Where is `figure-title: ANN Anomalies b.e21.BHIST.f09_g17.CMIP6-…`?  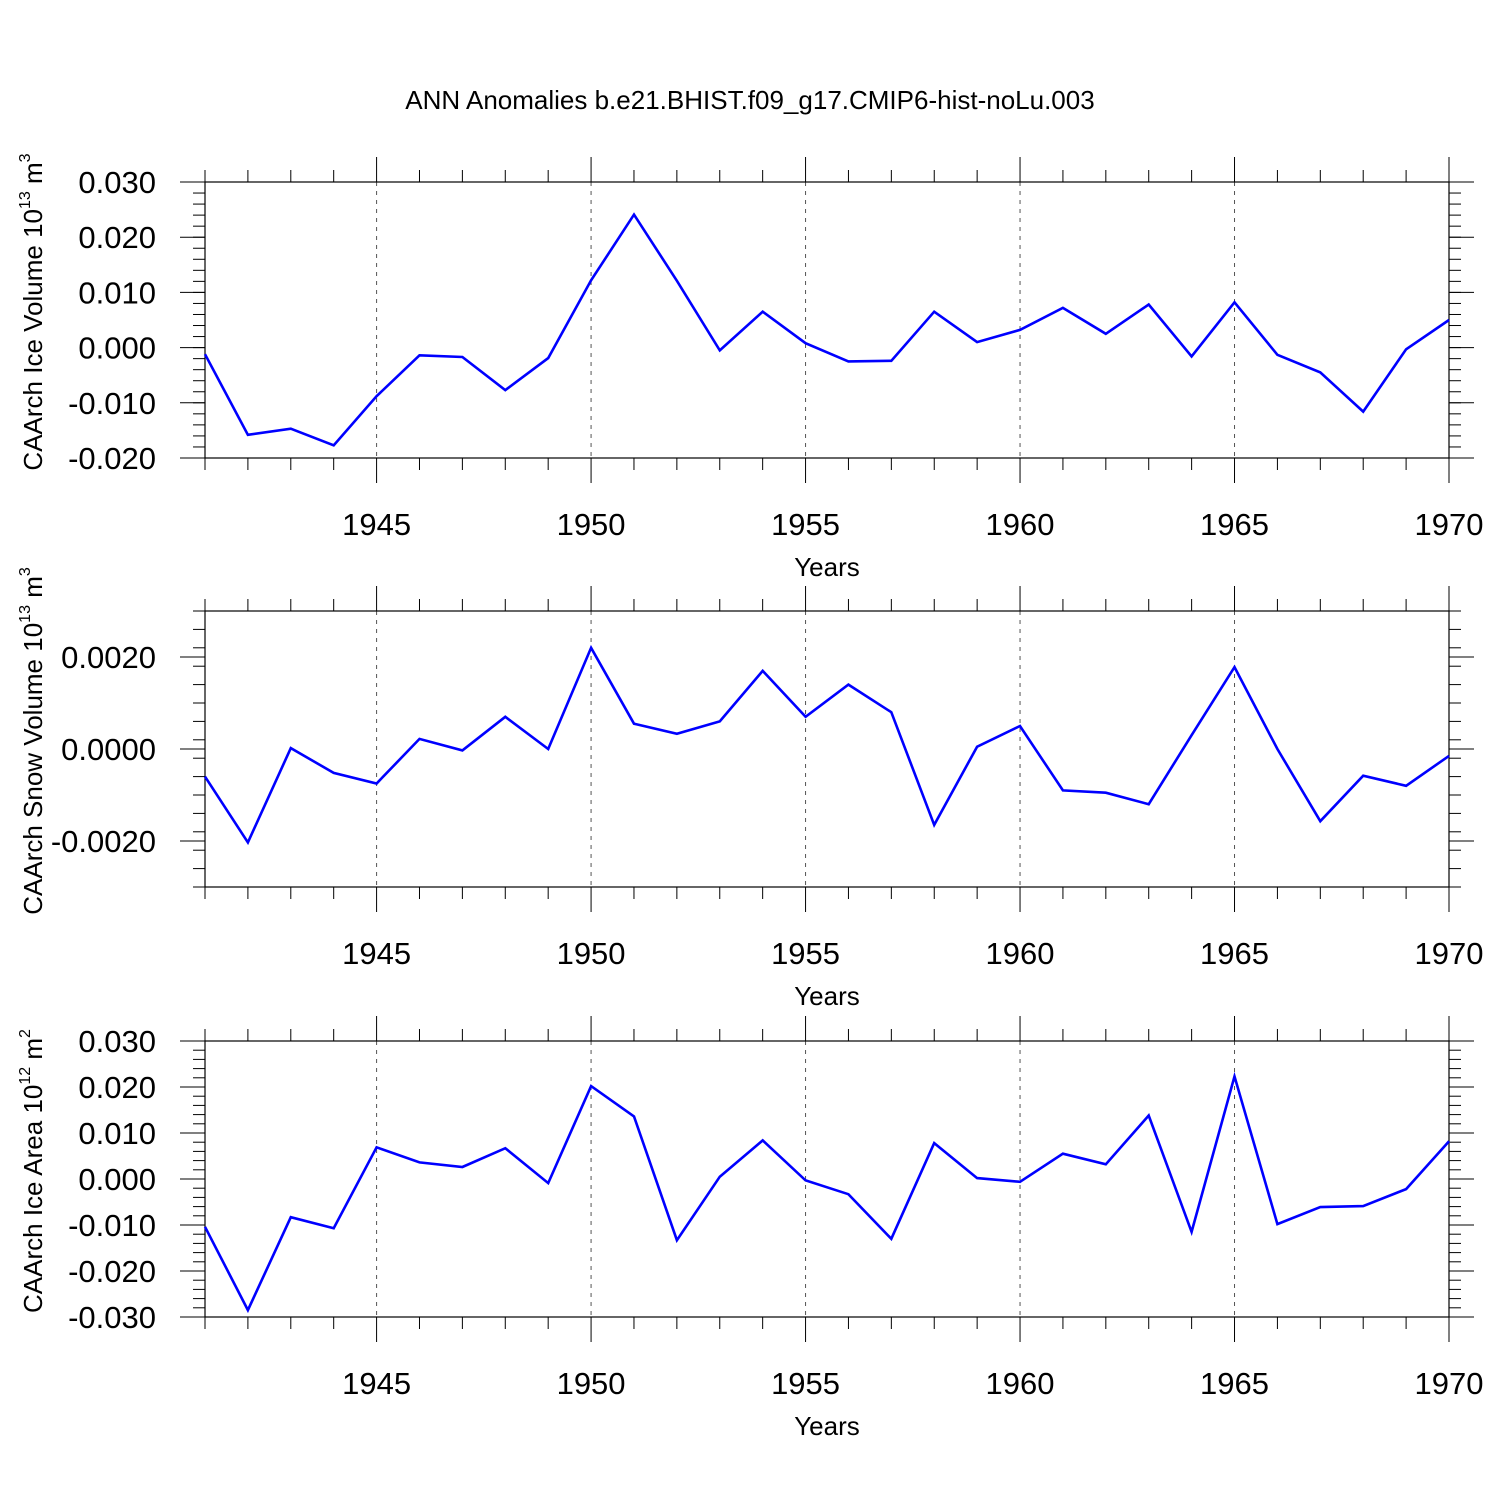 figure-title: ANN Anomalies b.e21.BHIST.f09_g17.CMIP6-… is located at coordinates (749, 100).